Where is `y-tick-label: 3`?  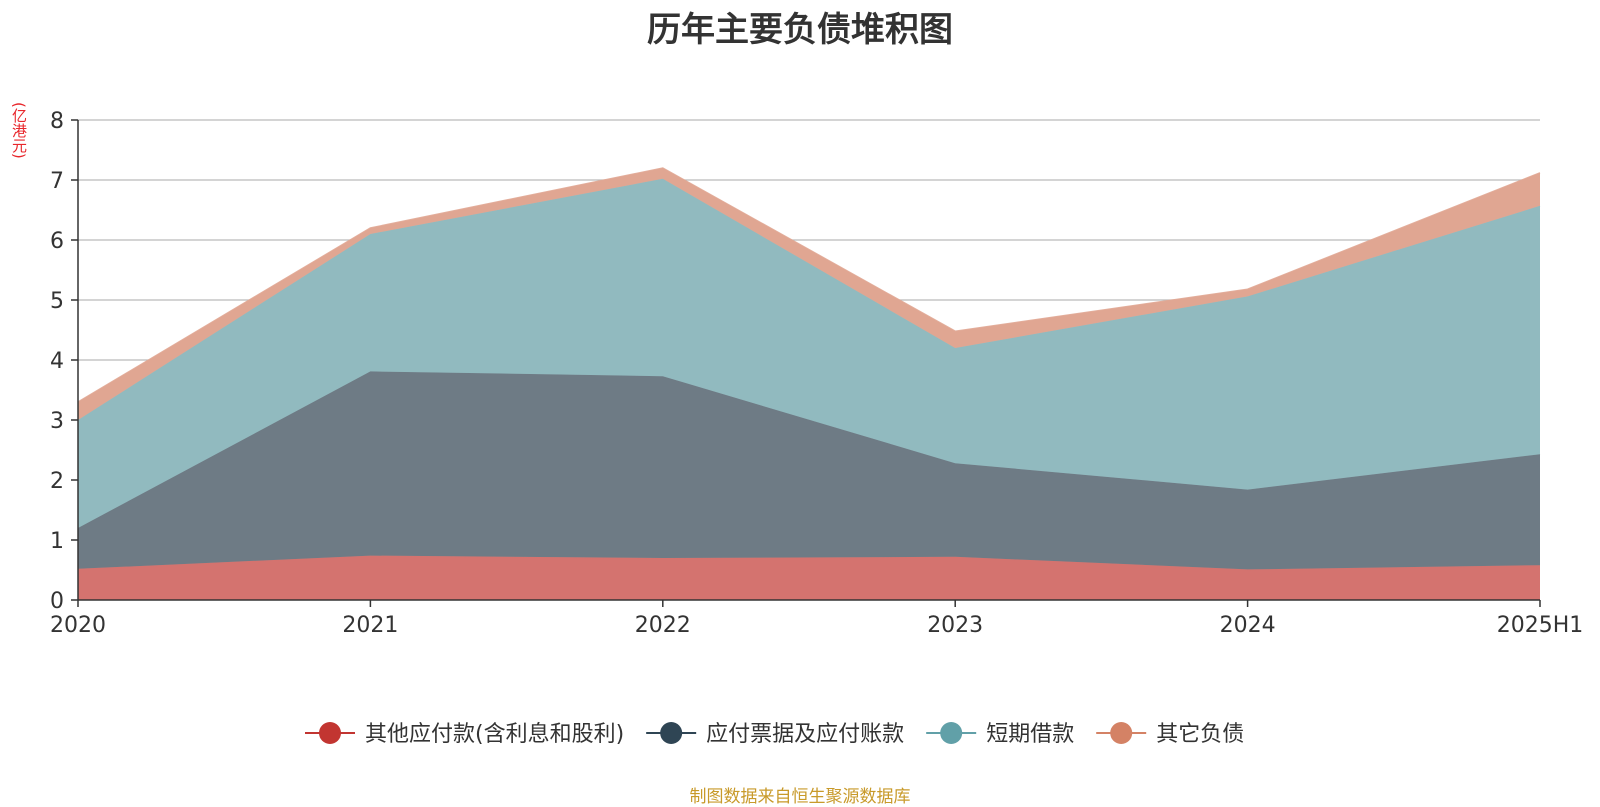
y-tick-label: 3 is located at coordinates (57, 421).